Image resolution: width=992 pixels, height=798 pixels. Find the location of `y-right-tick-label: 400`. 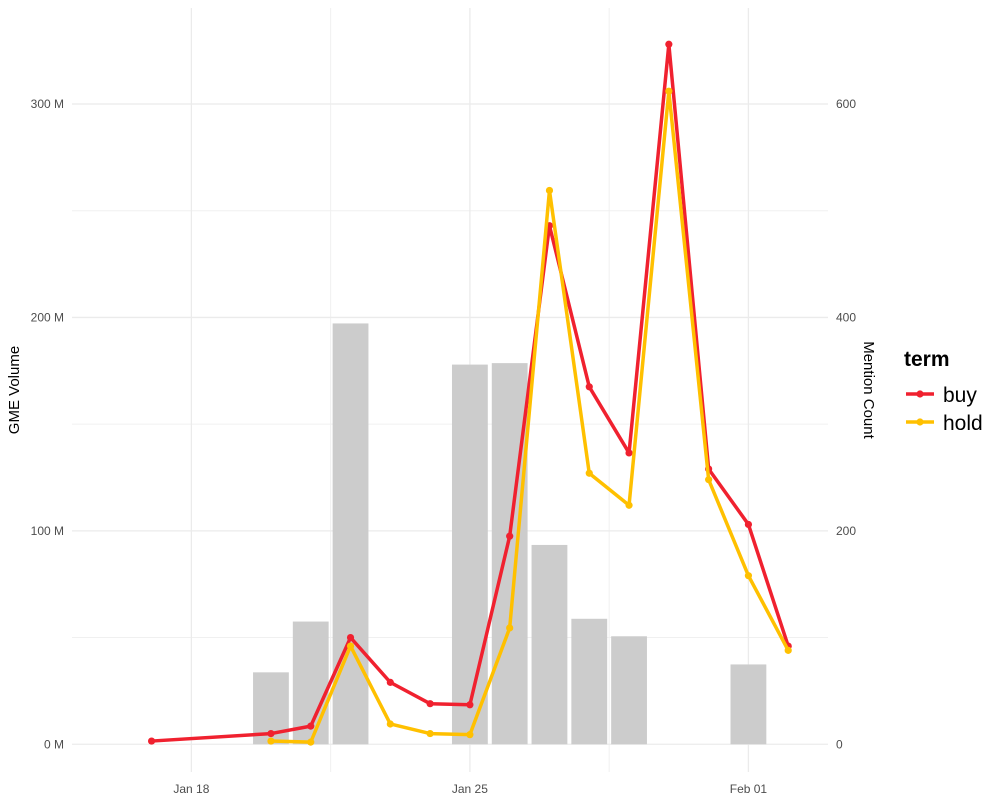

y-right-tick-label: 400 is located at coordinates (846, 317).